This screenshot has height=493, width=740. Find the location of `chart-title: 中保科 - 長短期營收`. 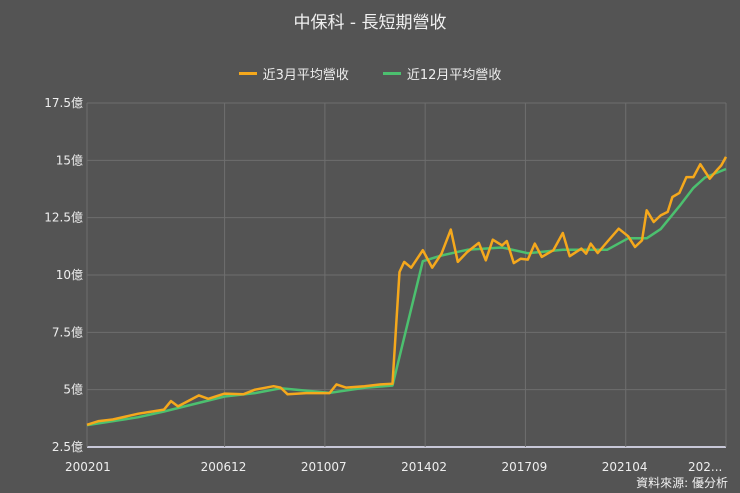

chart-title: 中保科 - 長短期營收 is located at coordinates (370, 23).